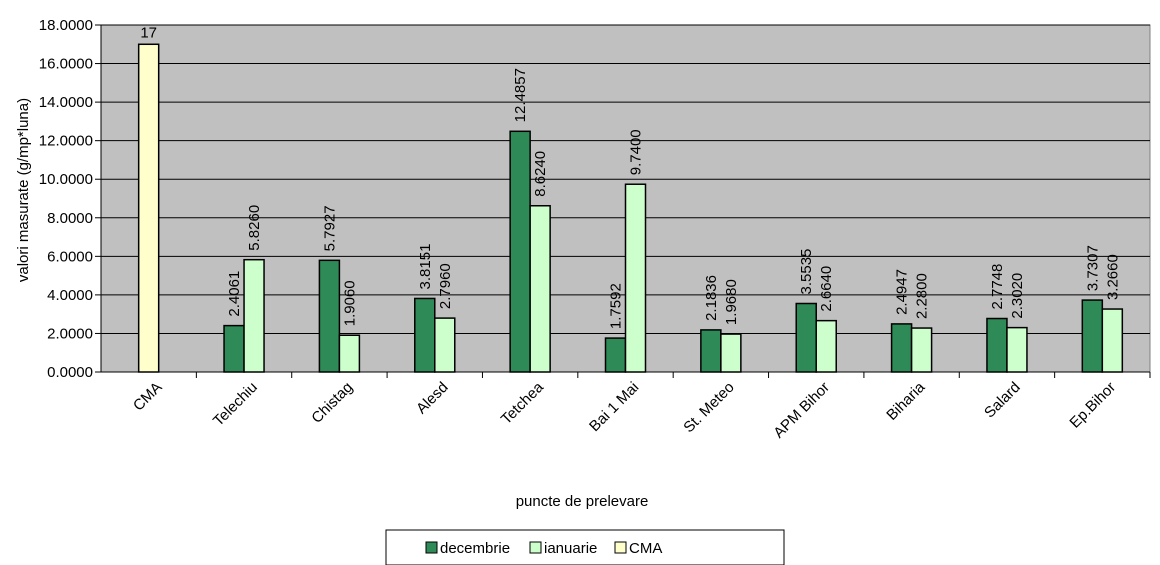 The height and width of the screenshot is (565, 1160). What do you see at coordinates (614, 407) in the screenshot?
I see `x-category-label: Bai 1 Mai` at bounding box center [614, 407].